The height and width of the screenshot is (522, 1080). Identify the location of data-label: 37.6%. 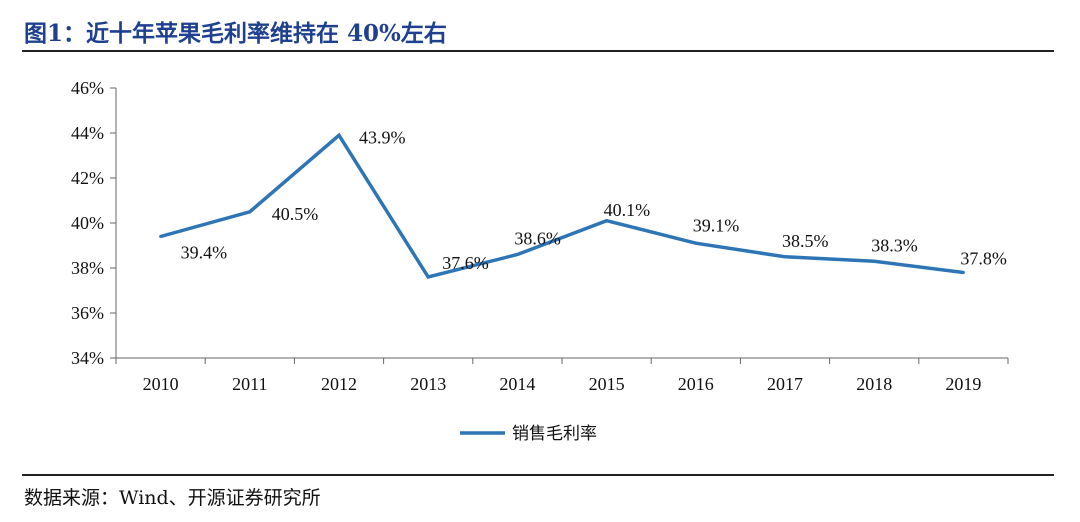
(465, 263).